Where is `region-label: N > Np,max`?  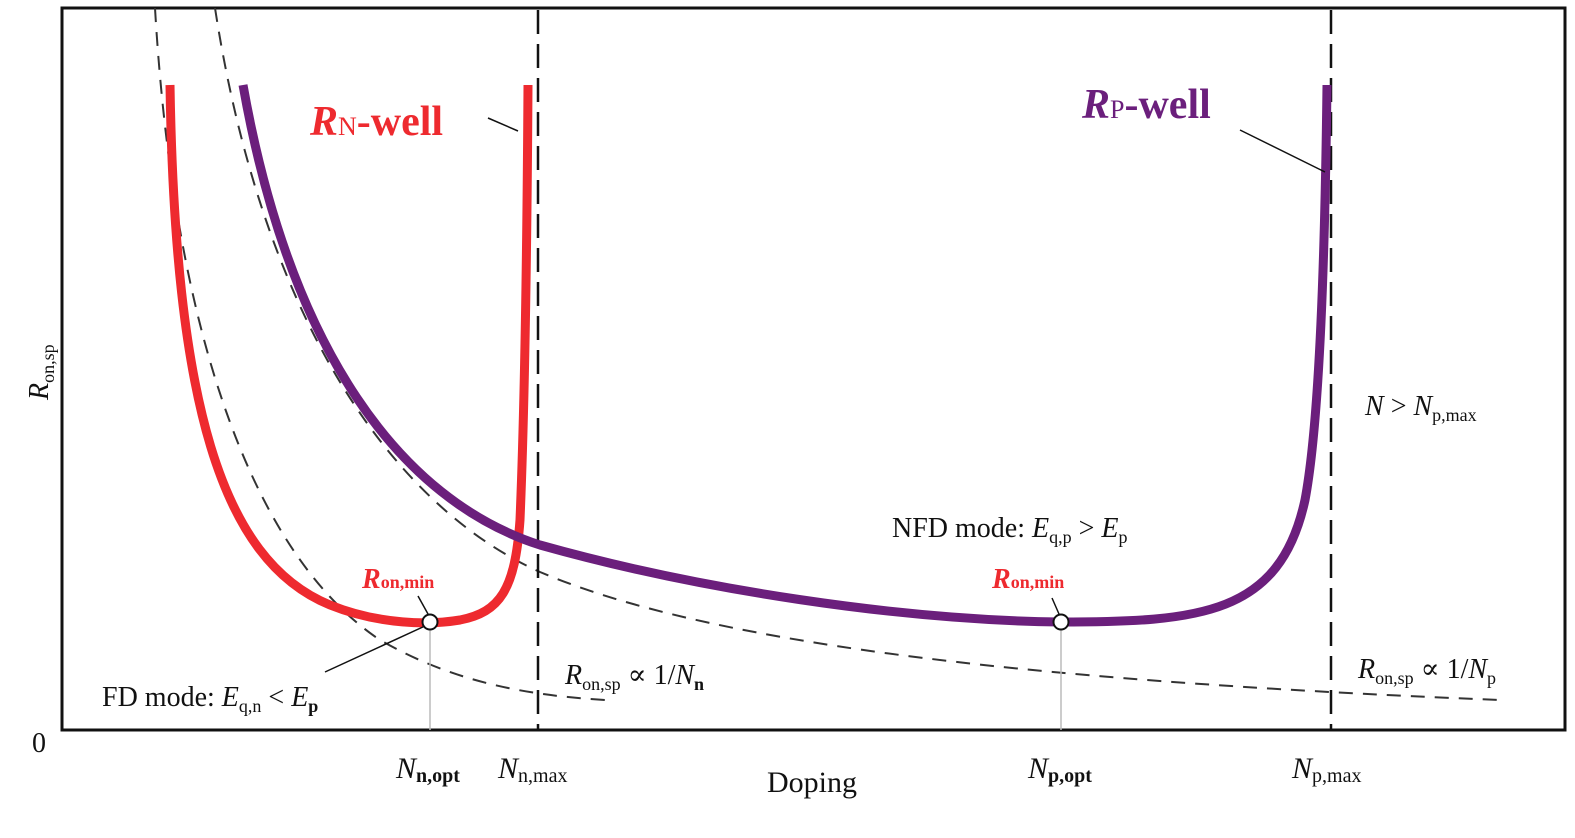 region-label: N > Np,max is located at coordinates (1420, 408).